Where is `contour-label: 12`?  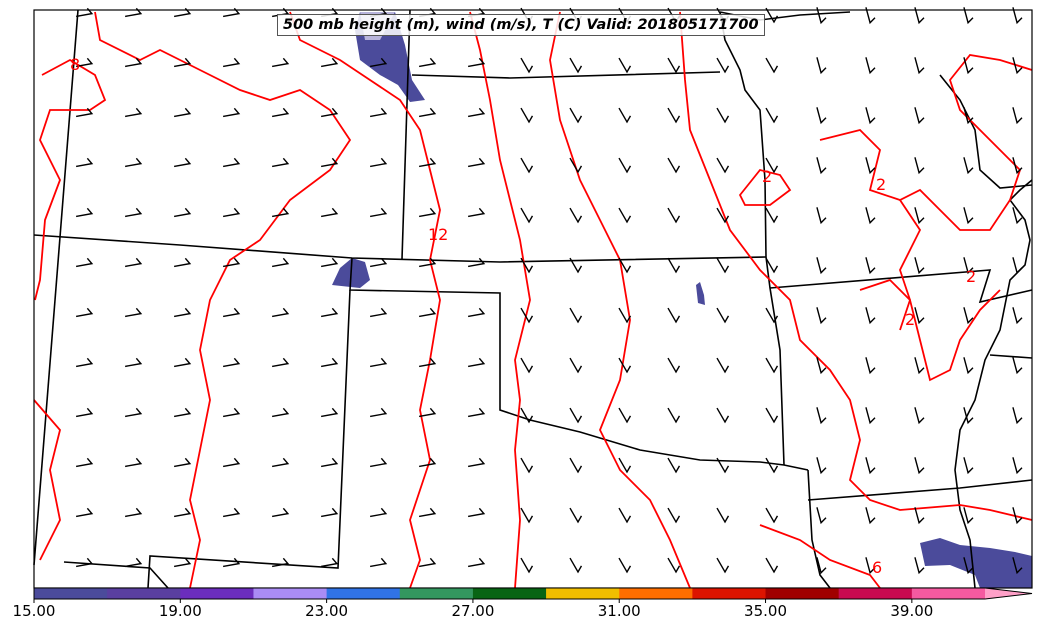
contour-label: 12 is located at coordinates (438, 234).